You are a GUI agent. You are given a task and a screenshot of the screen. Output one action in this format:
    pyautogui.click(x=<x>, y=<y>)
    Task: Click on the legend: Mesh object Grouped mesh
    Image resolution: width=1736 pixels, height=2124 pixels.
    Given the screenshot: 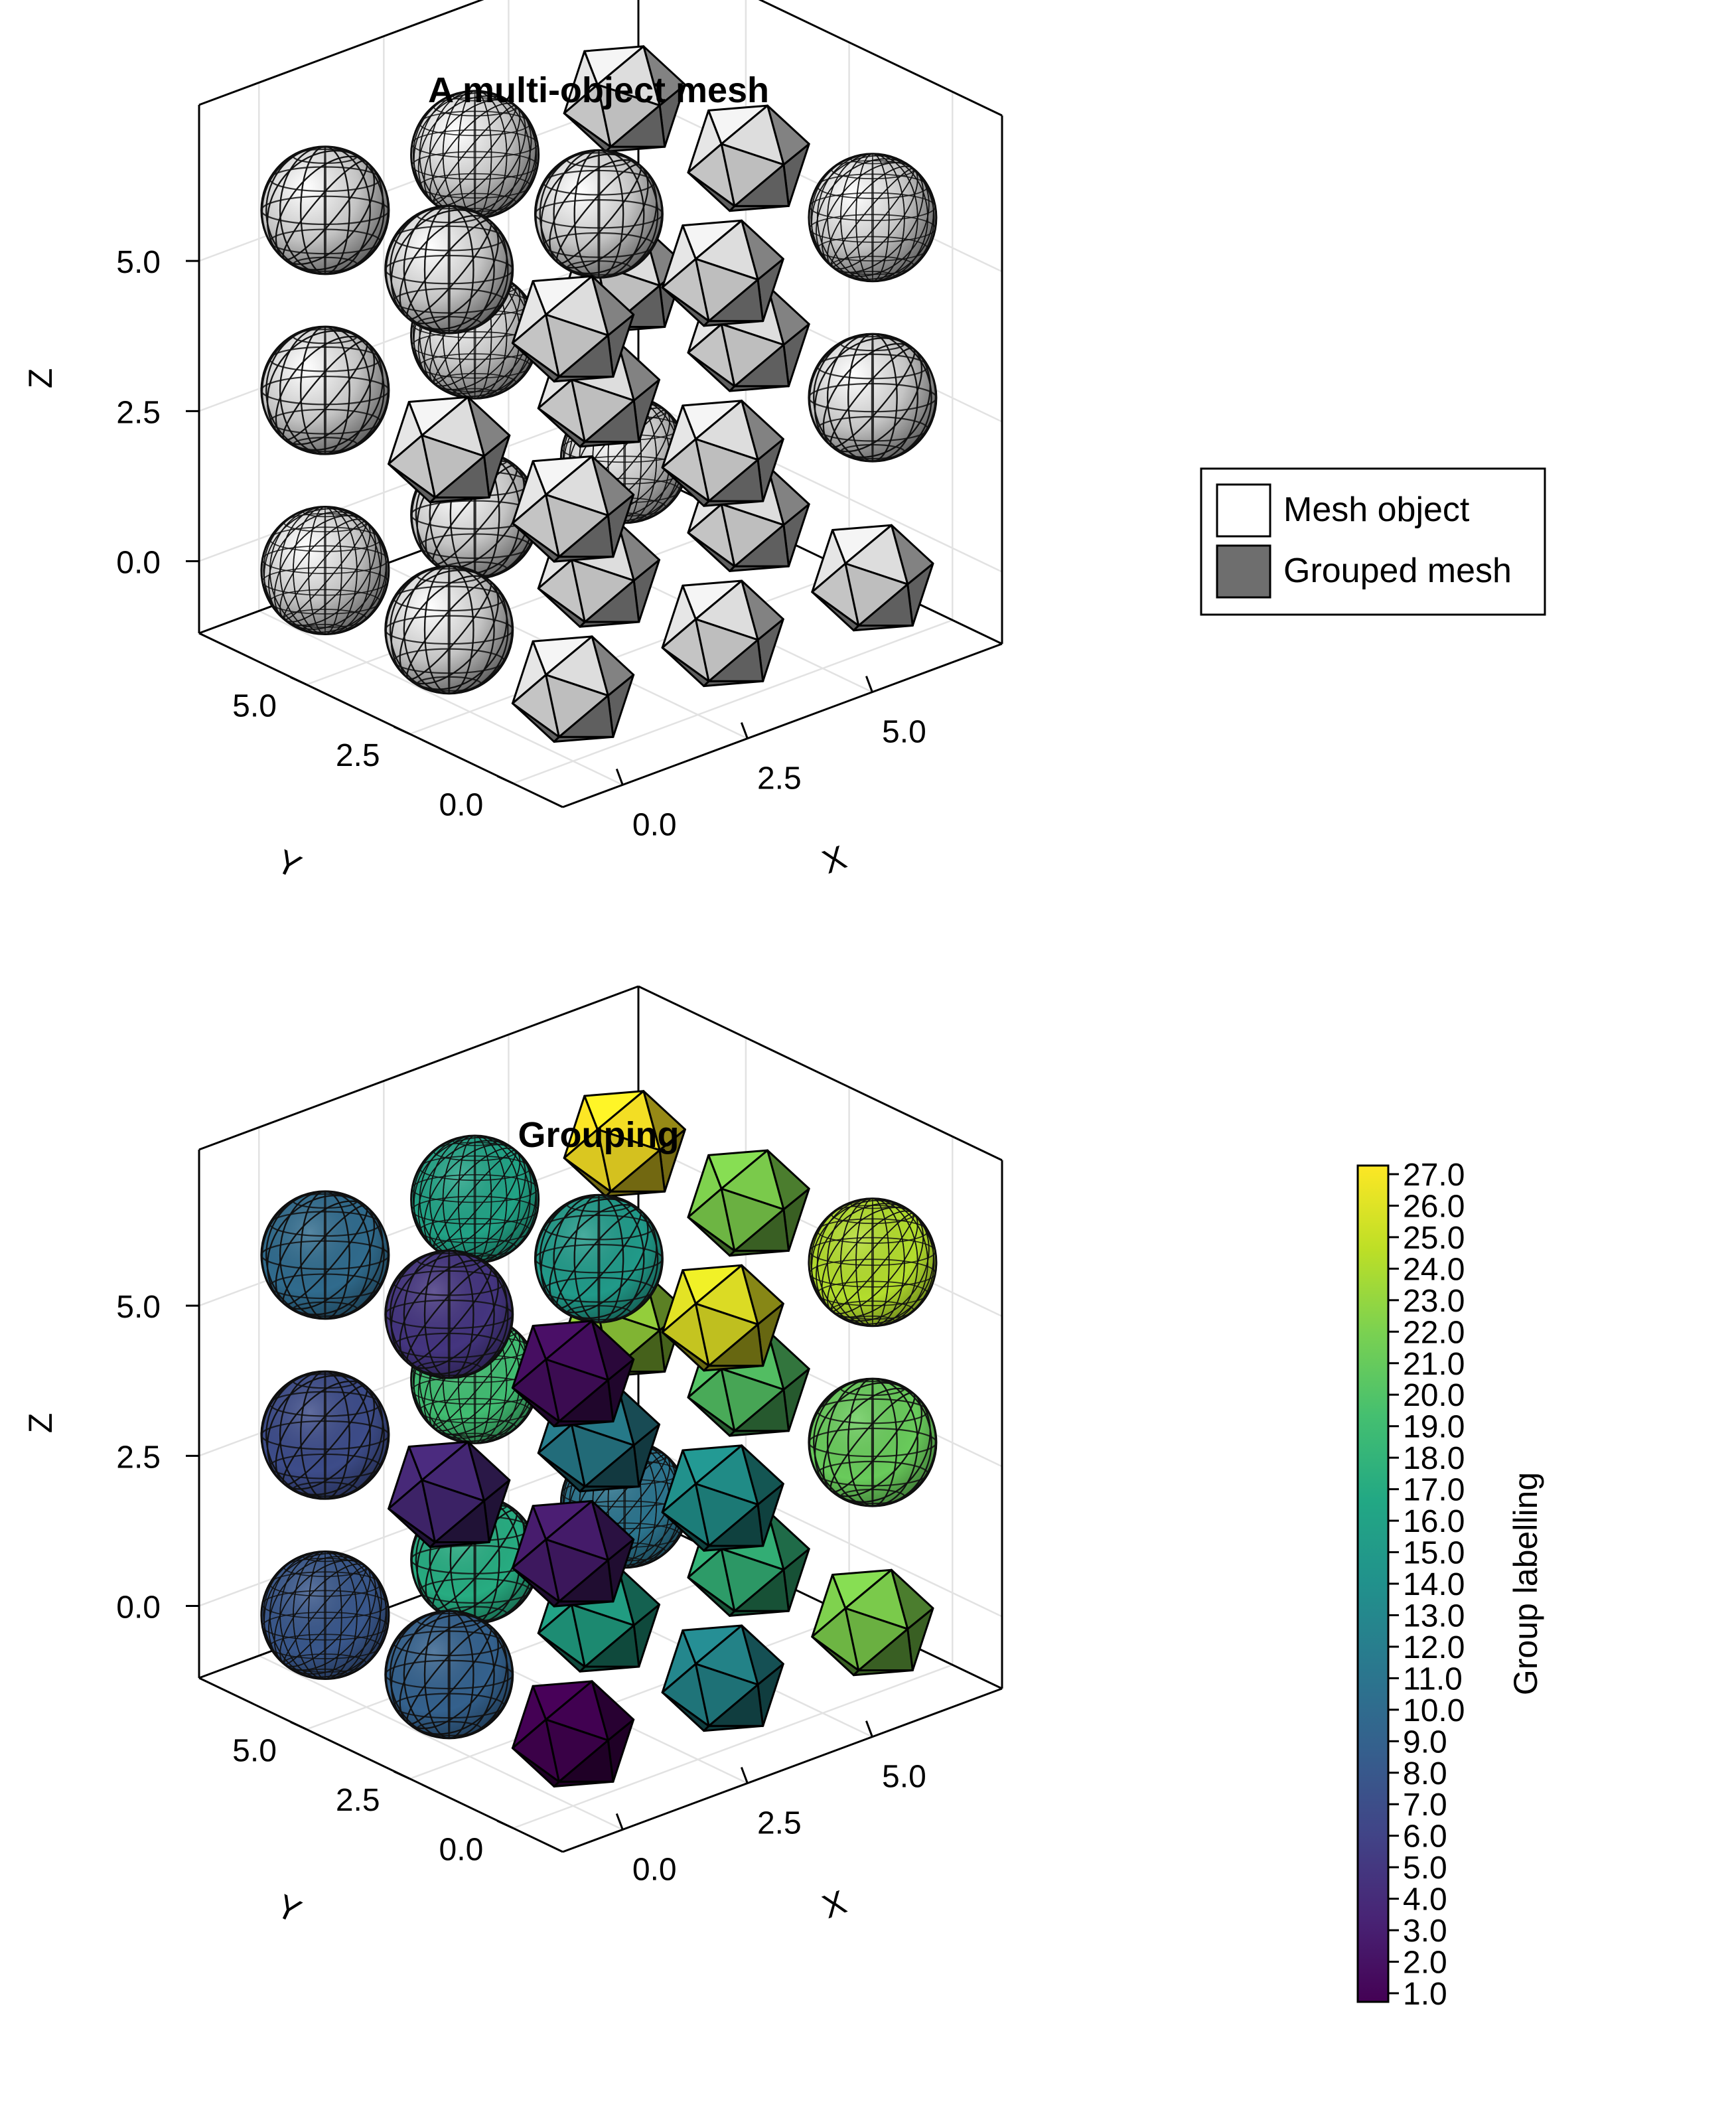 What is the action you would take?
    pyautogui.click(x=1373, y=541)
    